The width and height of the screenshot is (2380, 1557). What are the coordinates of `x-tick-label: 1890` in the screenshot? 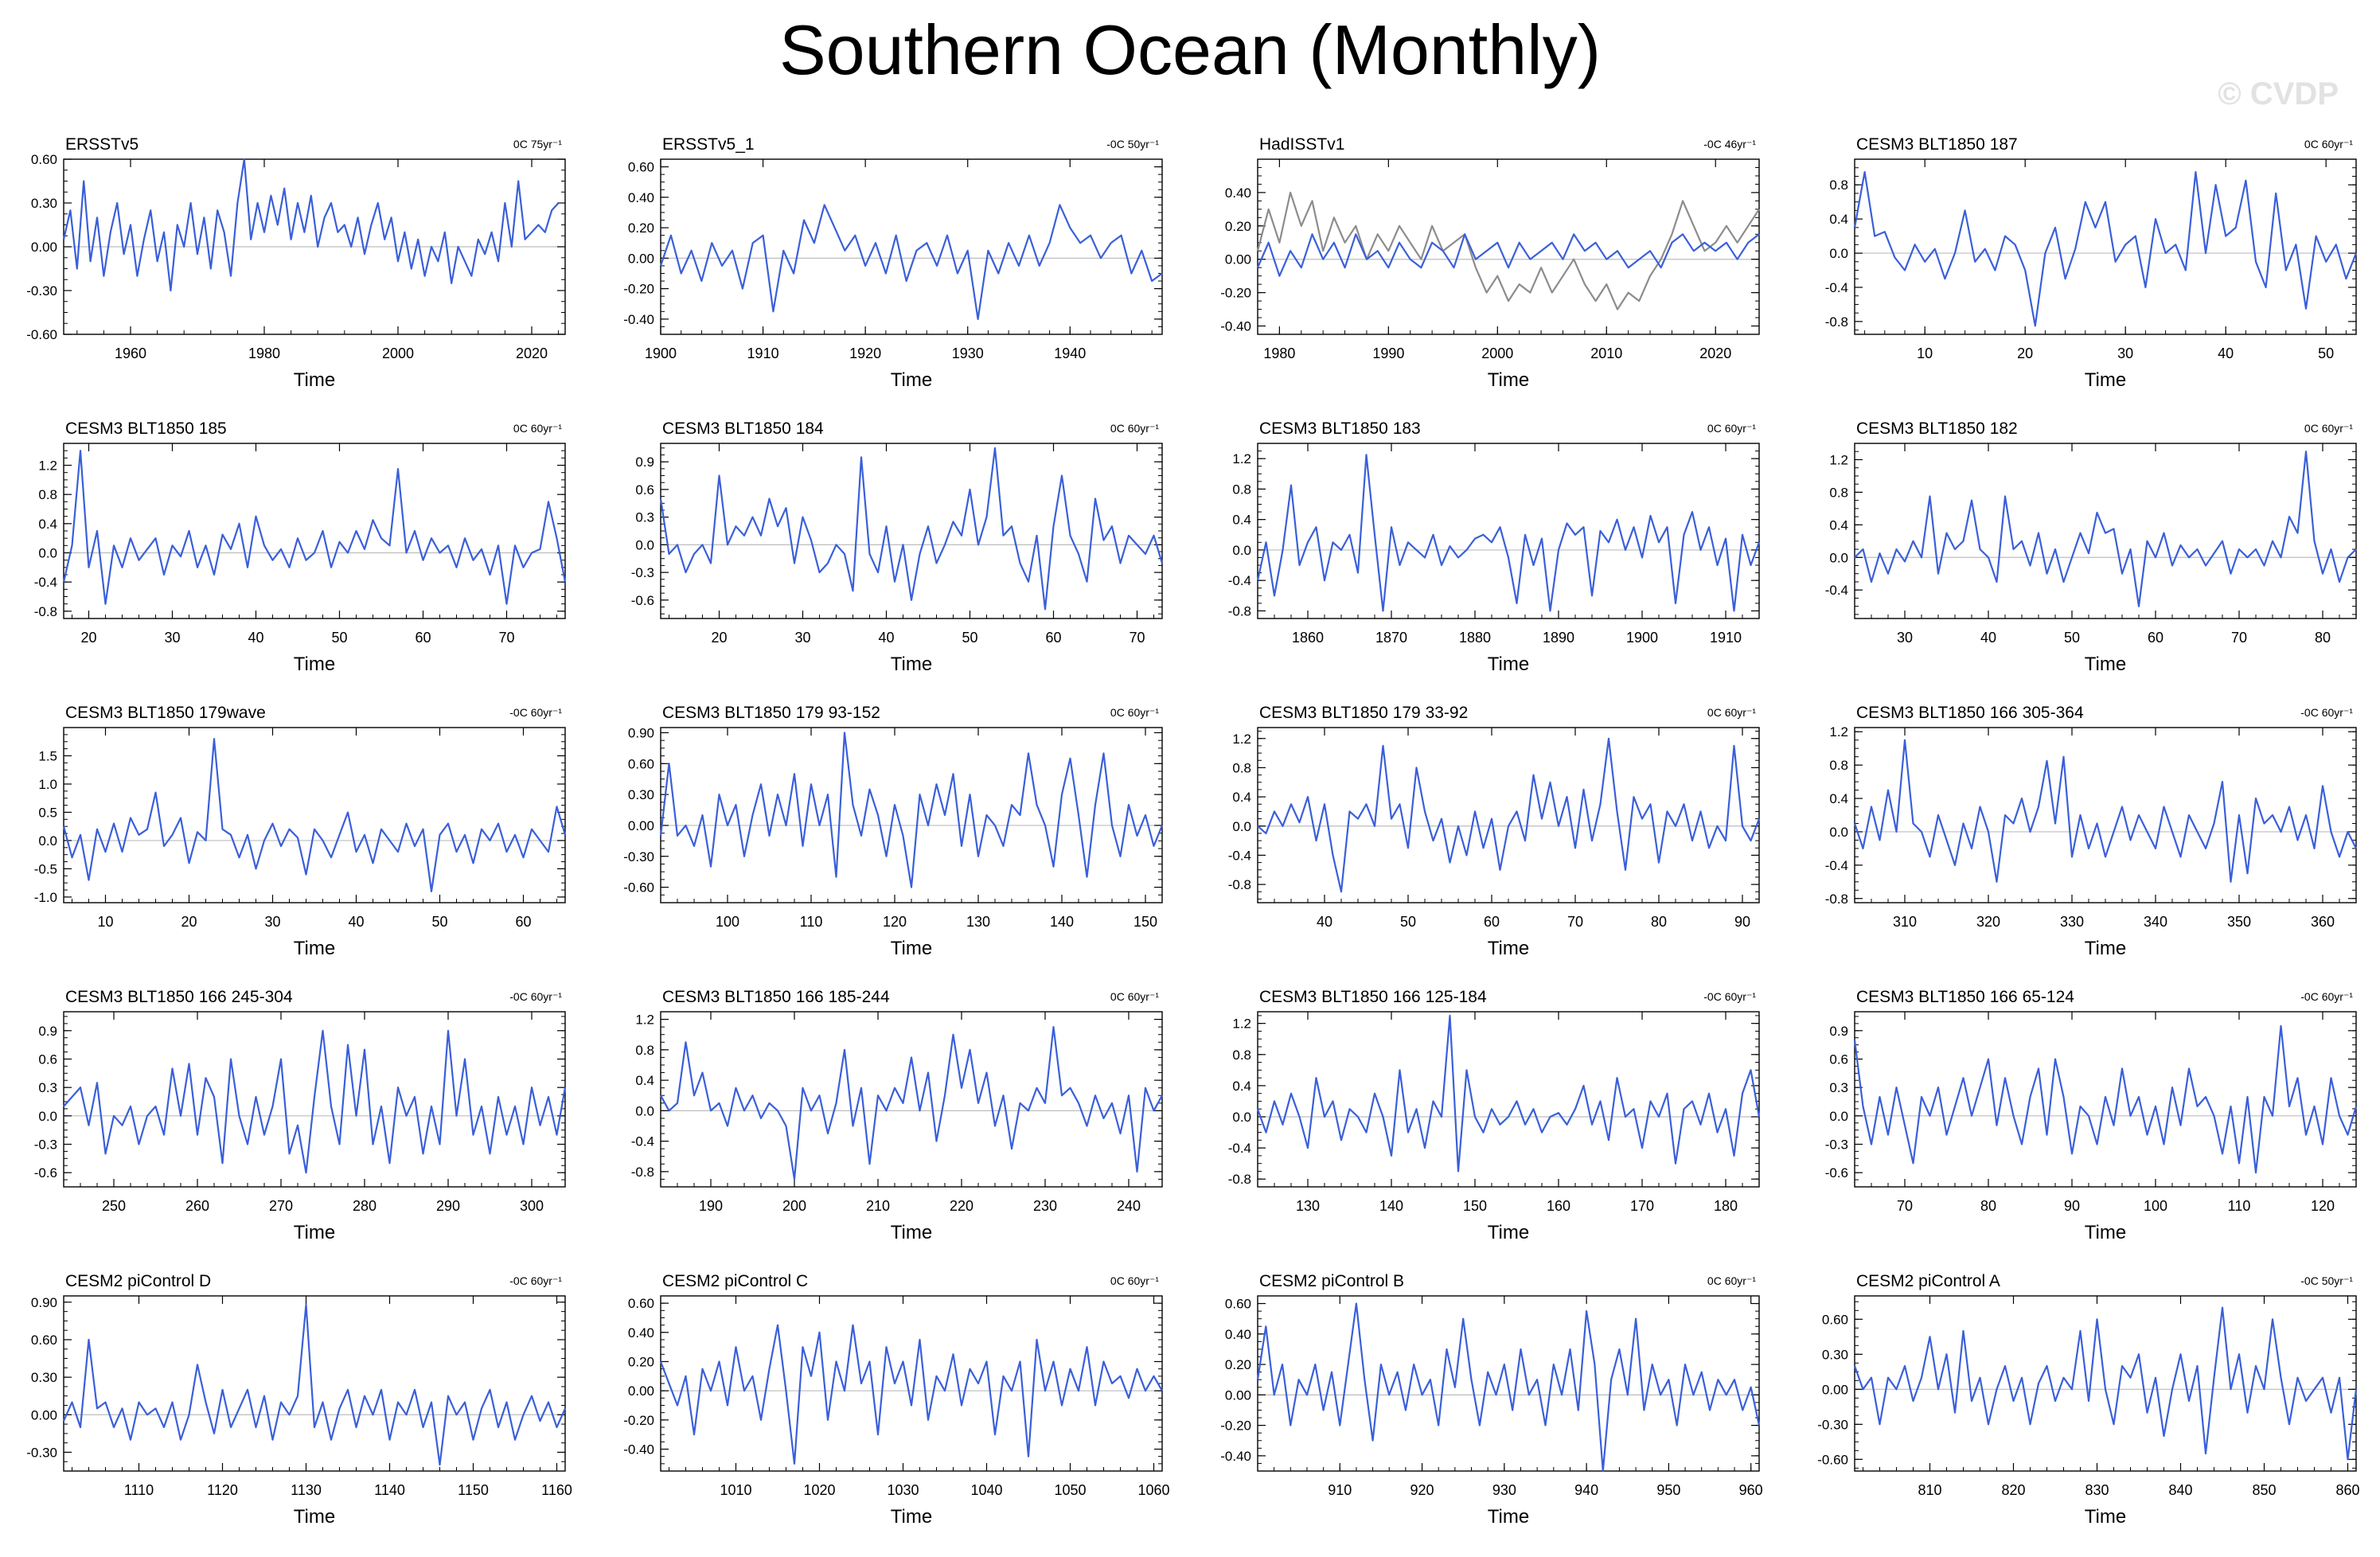 It's located at (1558, 638).